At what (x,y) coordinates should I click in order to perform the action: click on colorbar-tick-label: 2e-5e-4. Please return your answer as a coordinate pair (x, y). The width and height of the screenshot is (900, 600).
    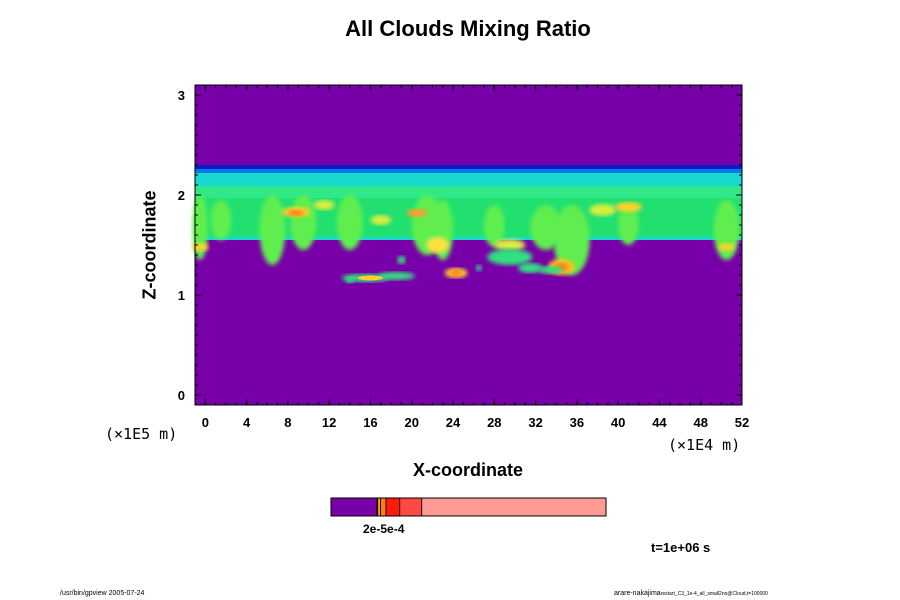
    Looking at the image, I should click on (384, 529).